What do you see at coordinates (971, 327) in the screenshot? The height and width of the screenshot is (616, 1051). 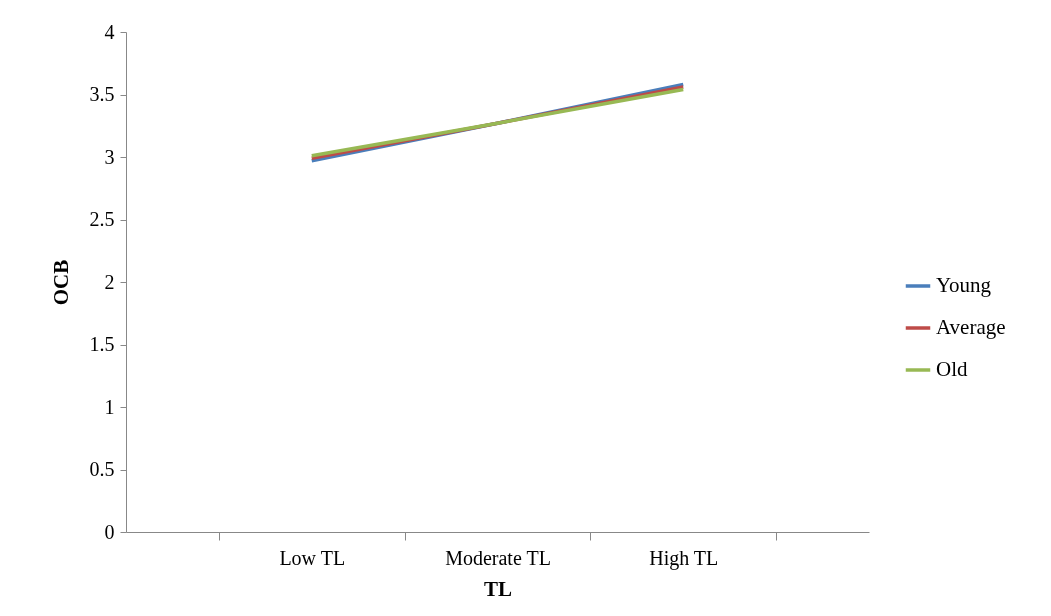 I see `legend-label: Average` at bounding box center [971, 327].